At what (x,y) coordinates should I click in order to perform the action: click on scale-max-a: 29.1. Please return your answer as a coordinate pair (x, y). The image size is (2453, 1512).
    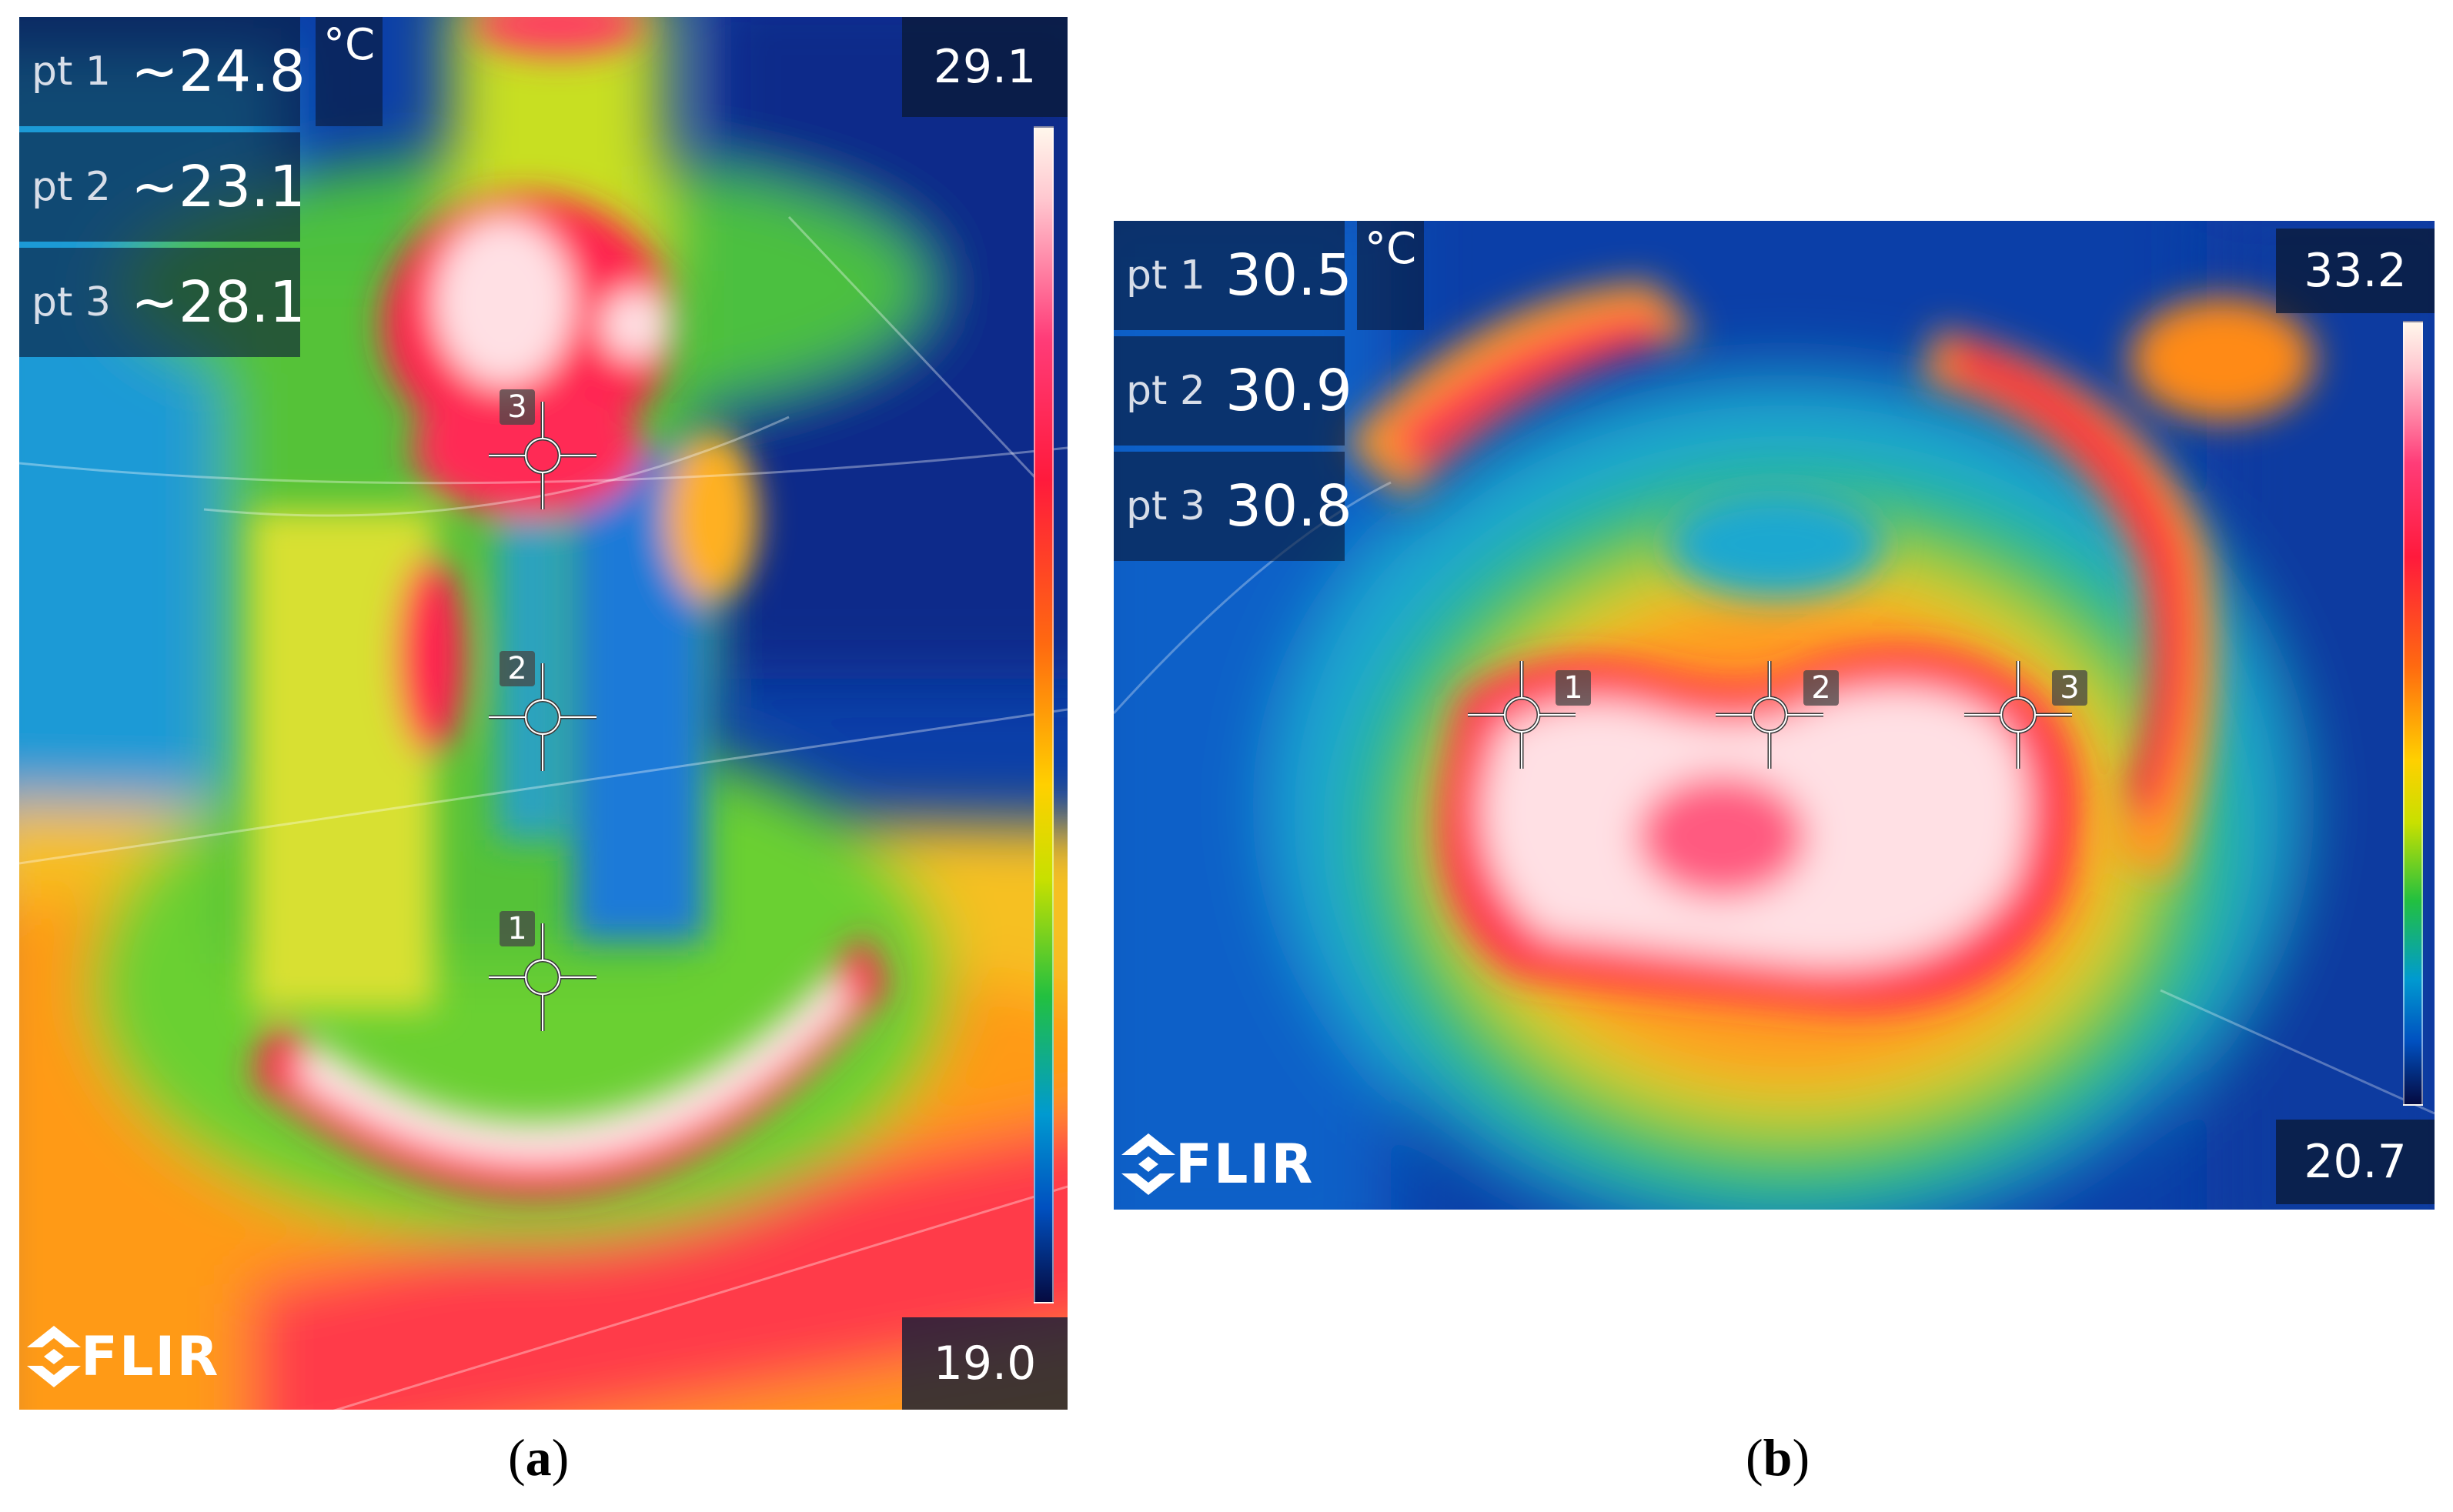
    Looking at the image, I should click on (985, 67).